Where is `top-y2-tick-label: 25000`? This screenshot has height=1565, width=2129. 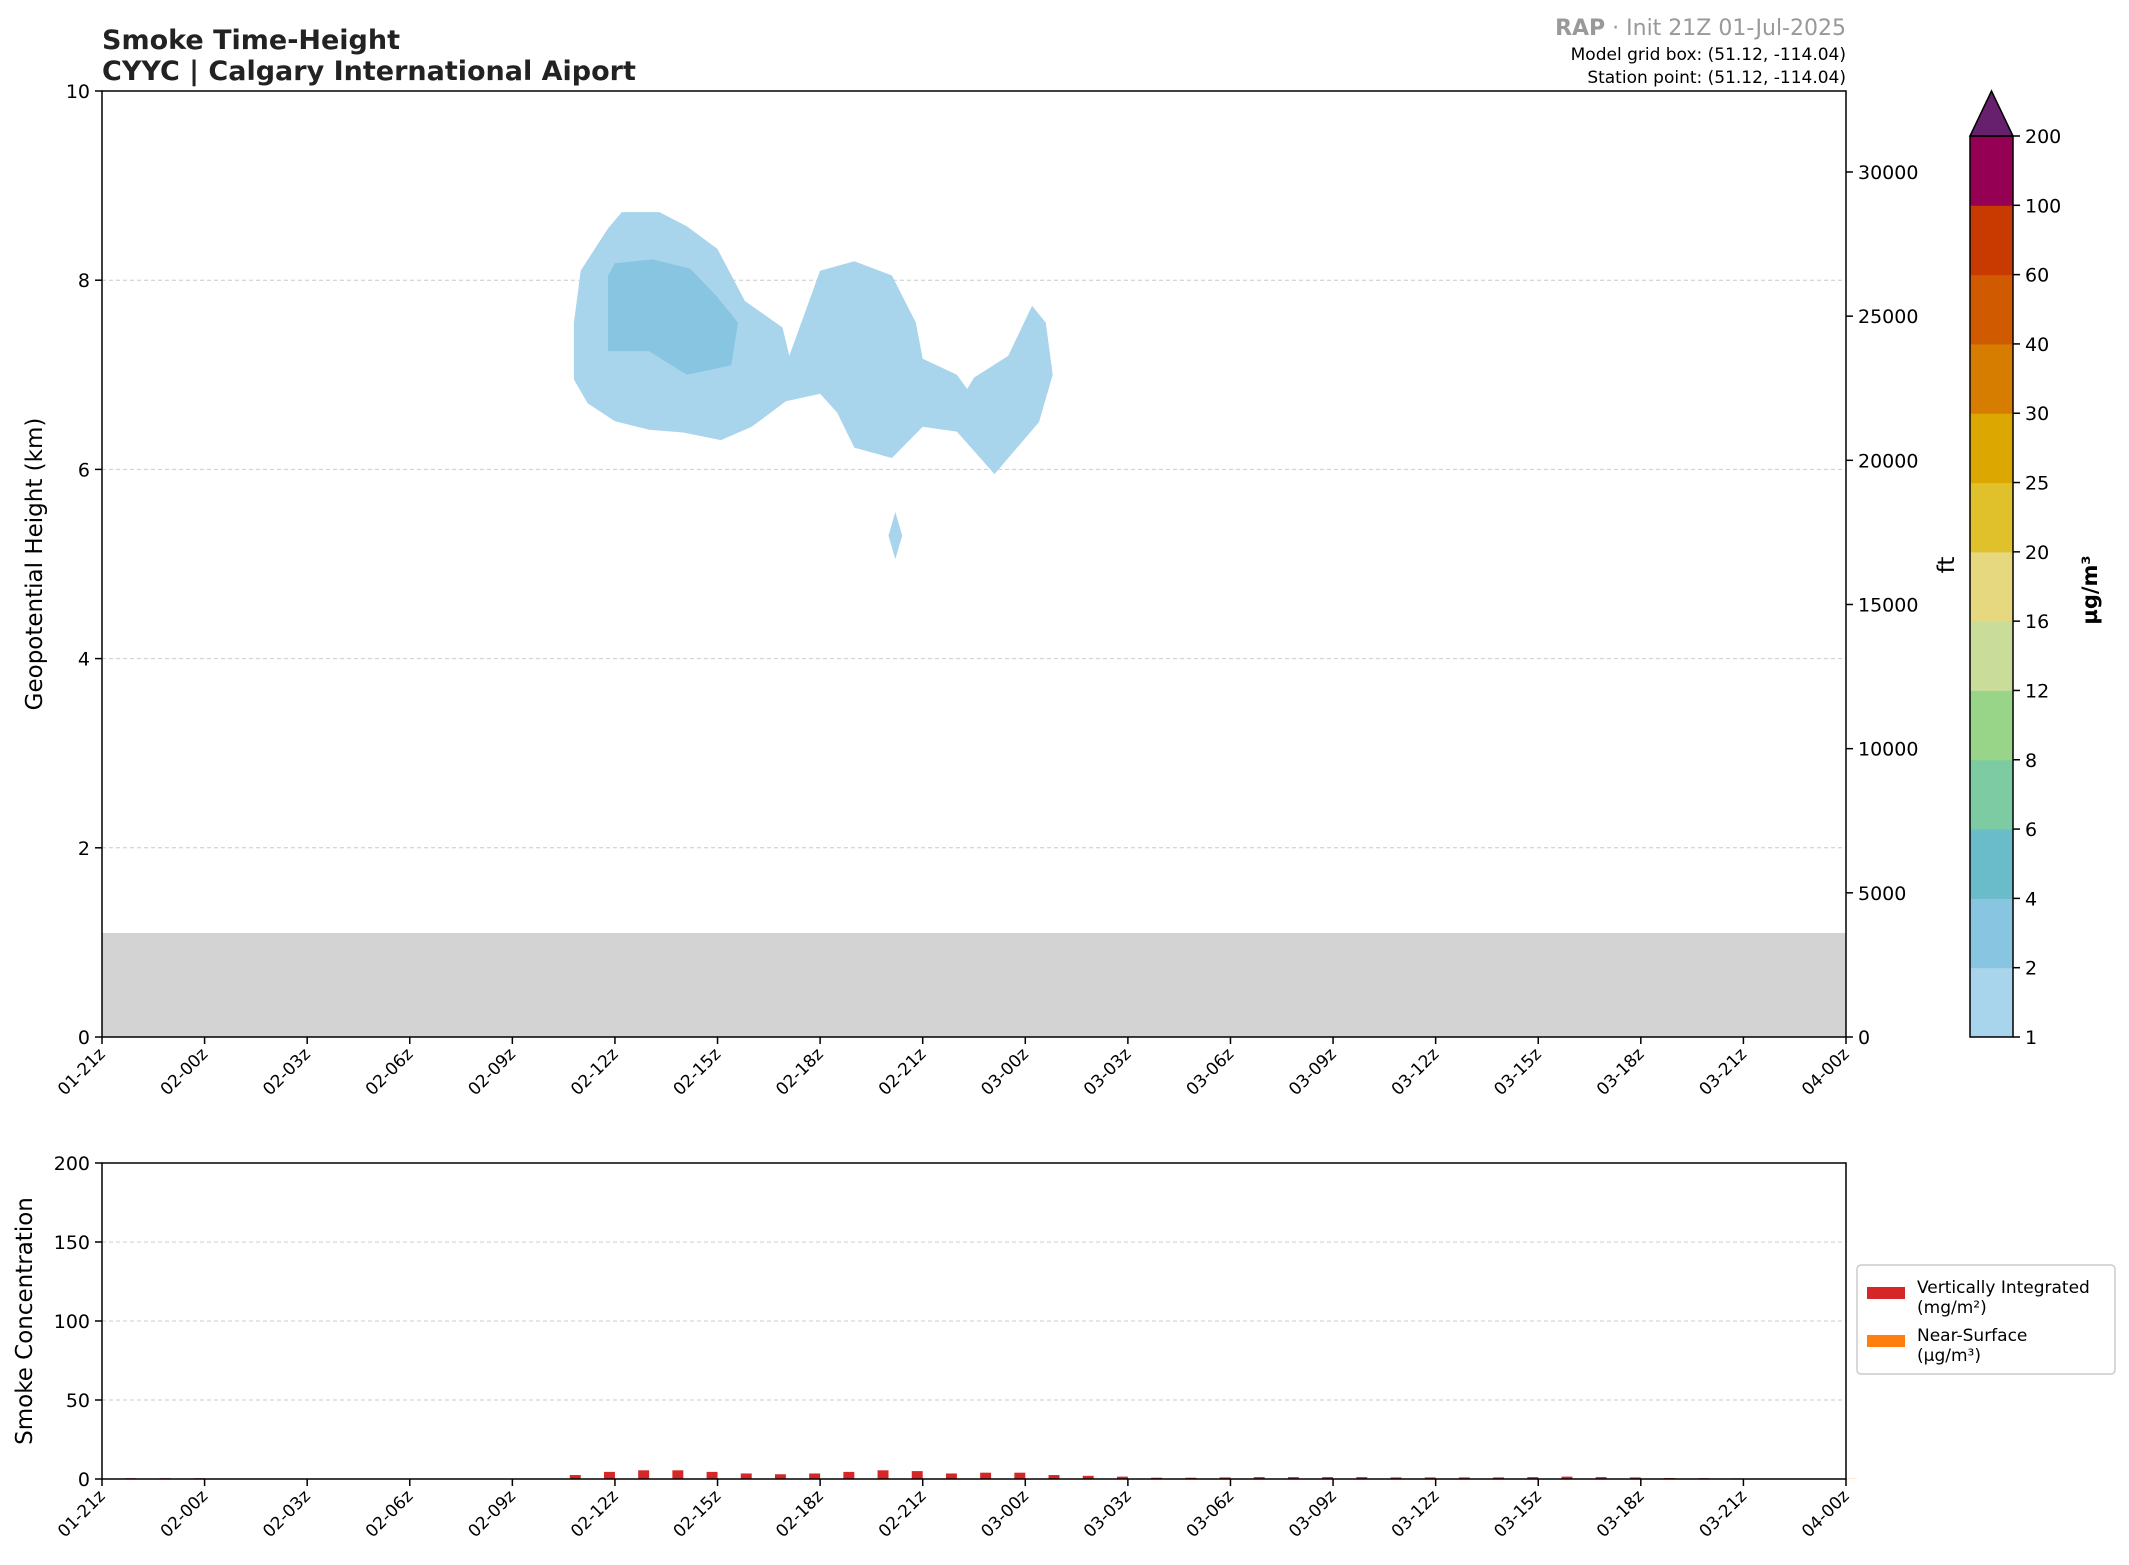 top-y2-tick-label: 25000 is located at coordinates (1888, 317).